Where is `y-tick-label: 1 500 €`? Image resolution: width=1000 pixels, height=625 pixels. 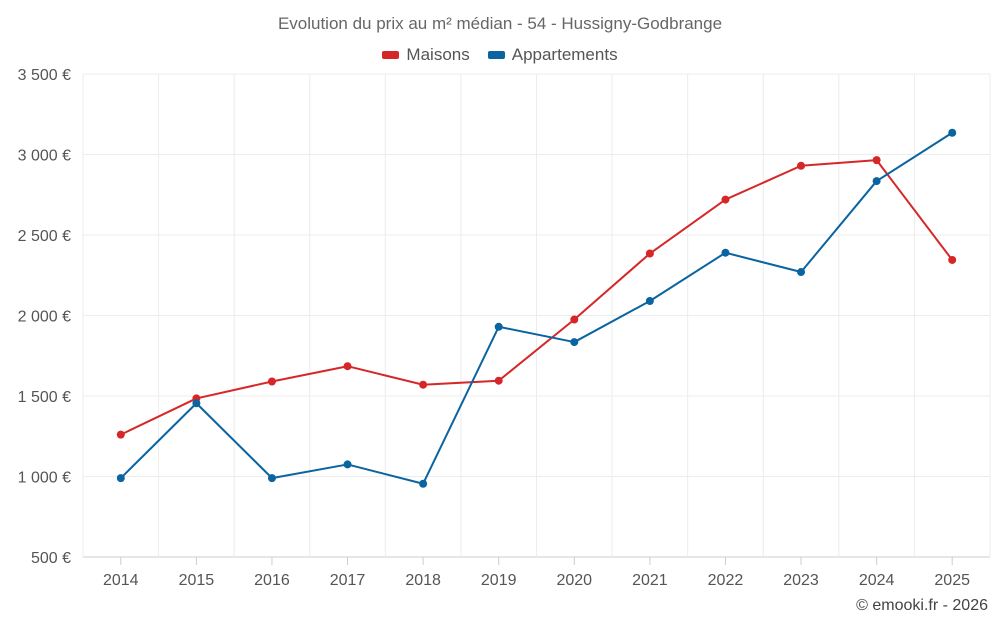
y-tick-label: 1 500 € is located at coordinates (44, 397).